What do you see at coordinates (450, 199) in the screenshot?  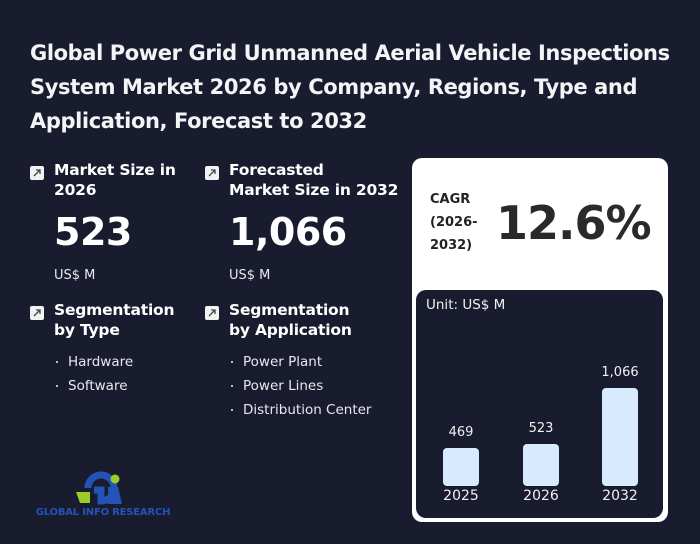 I see `cagr-label-line1: CAGR` at bounding box center [450, 199].